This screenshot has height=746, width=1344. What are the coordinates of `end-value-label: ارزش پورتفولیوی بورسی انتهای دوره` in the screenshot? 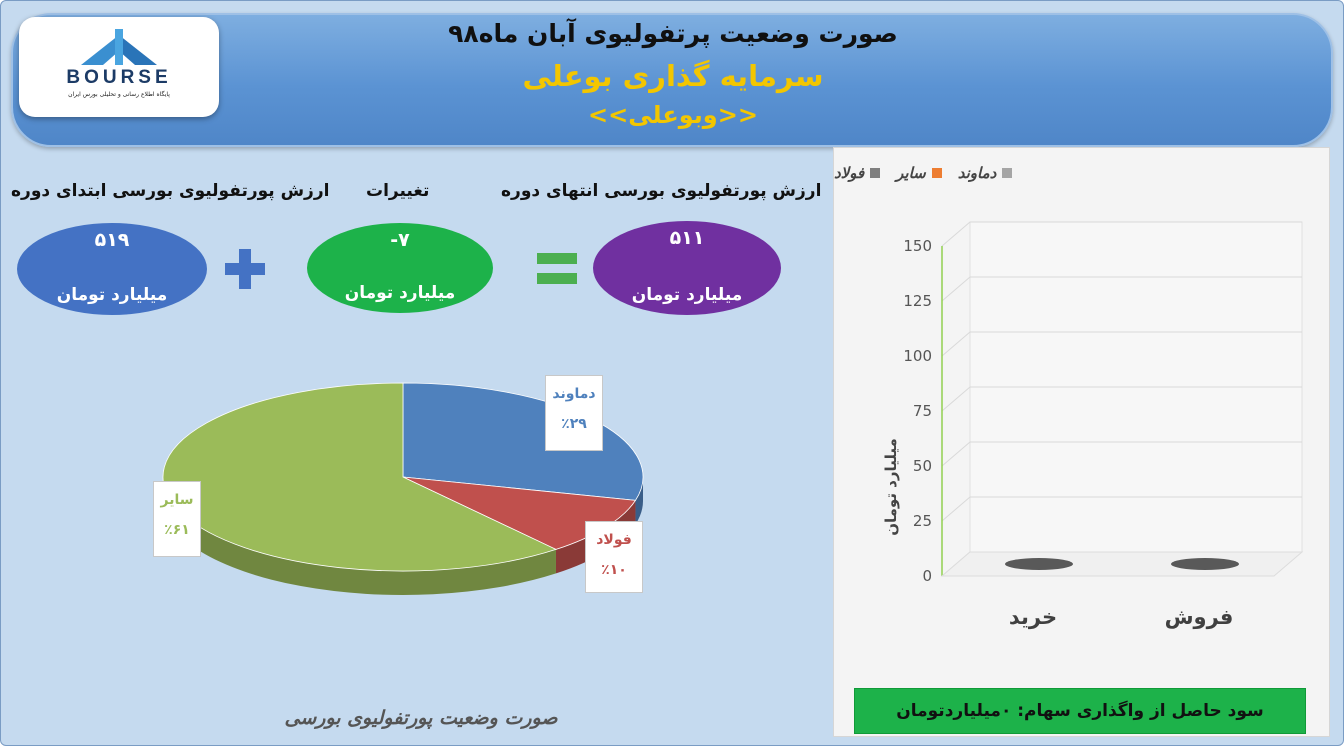 It's located at (661, 191).